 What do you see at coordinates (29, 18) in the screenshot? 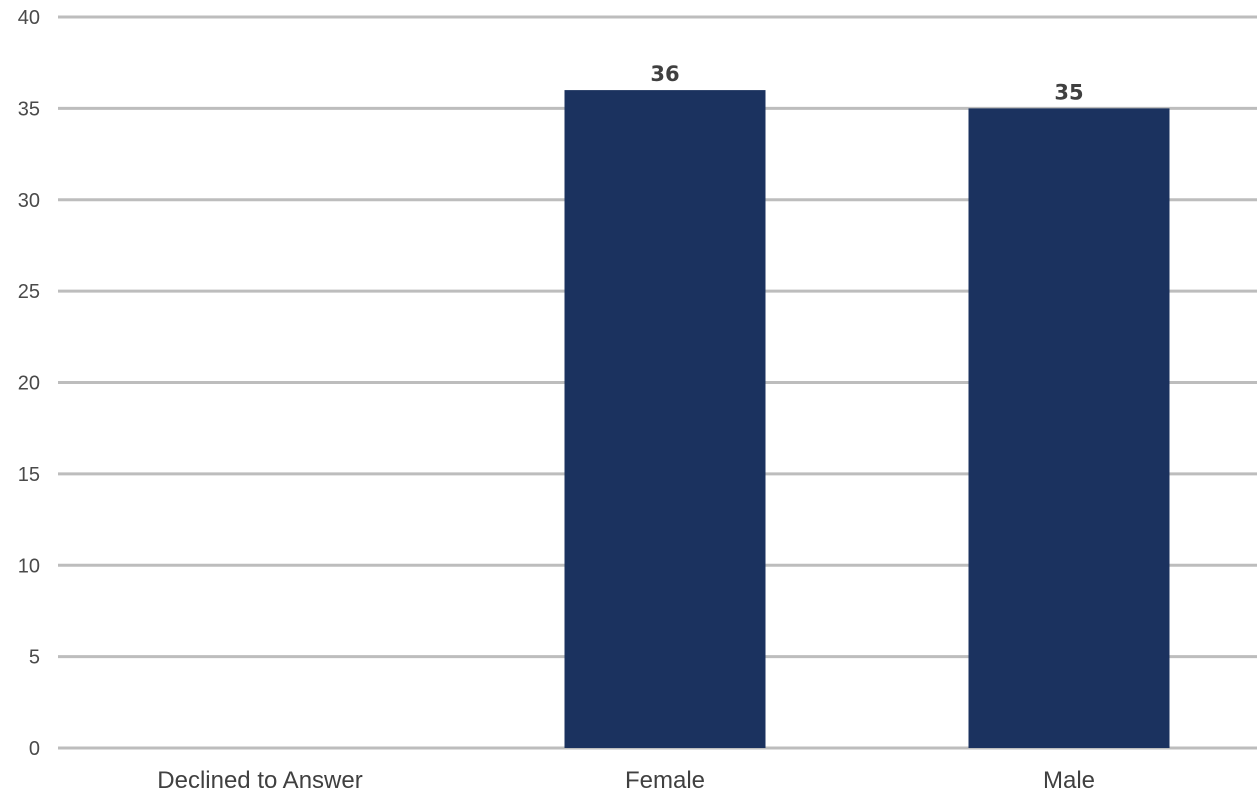
I see `y-tick-label: 40` at bounding box center [29, 18].